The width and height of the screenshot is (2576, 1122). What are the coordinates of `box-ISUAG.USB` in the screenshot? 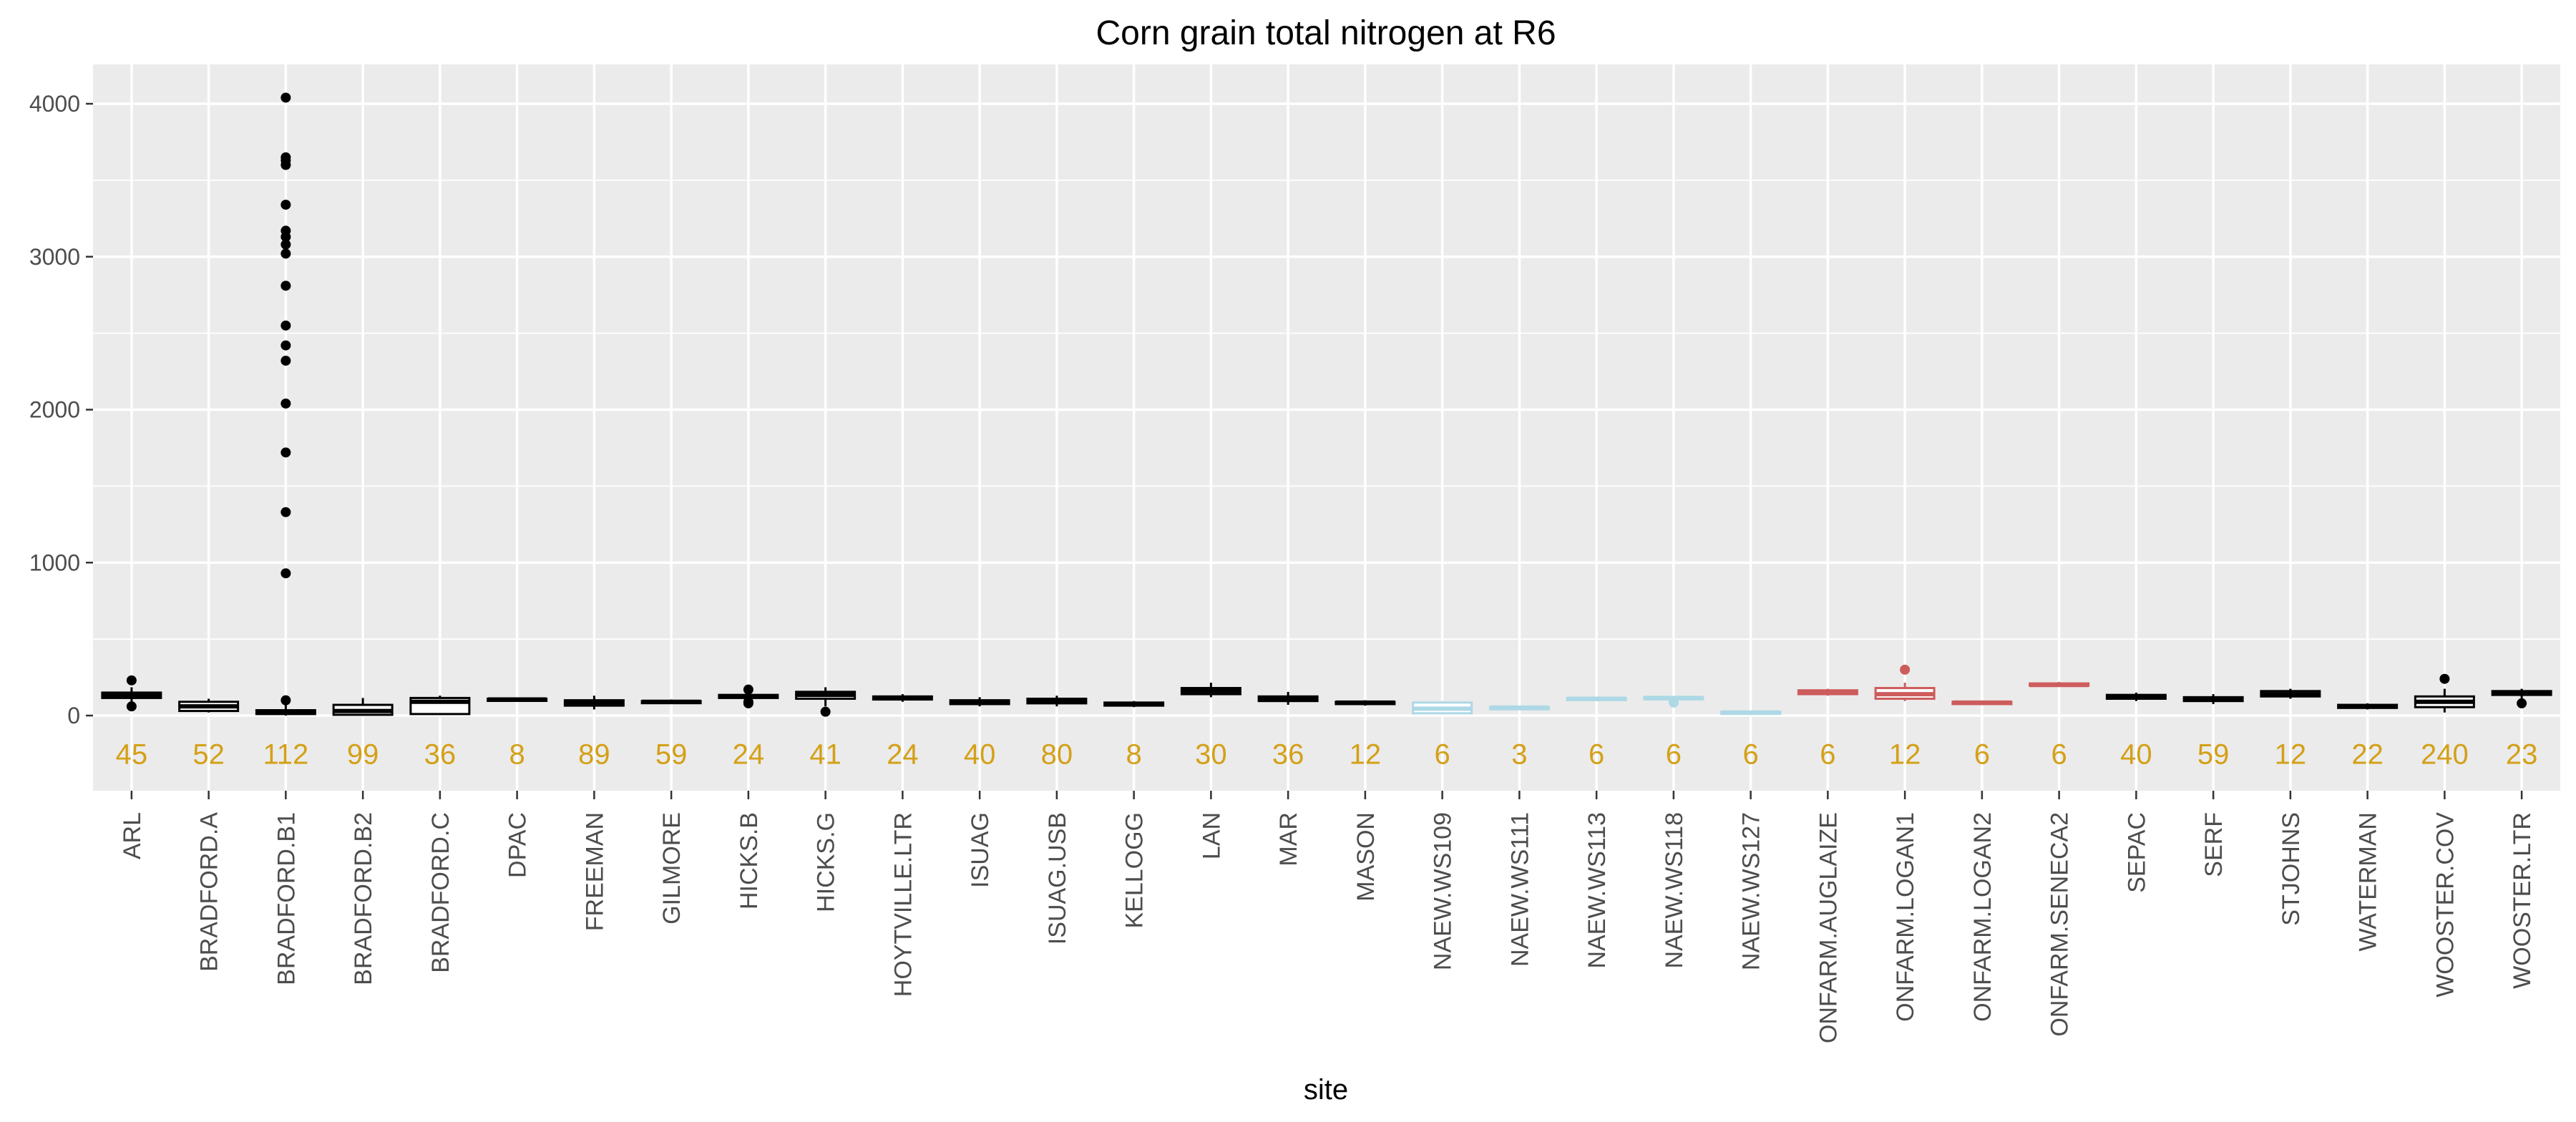 It's located at (1057, 701).